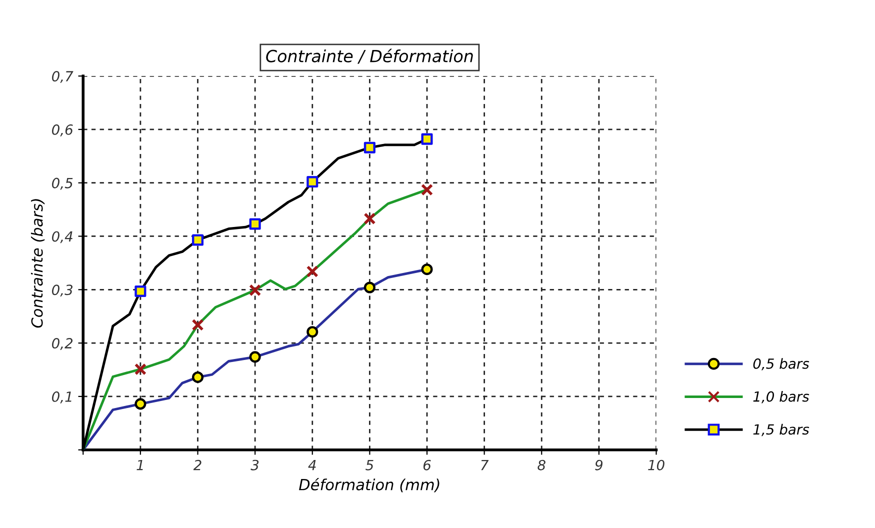 This screenshot has width=875, height=528. Describe the element at coordinates (62, 130) in the screenshot. I see `y-tick-label: 0,6` at that location.